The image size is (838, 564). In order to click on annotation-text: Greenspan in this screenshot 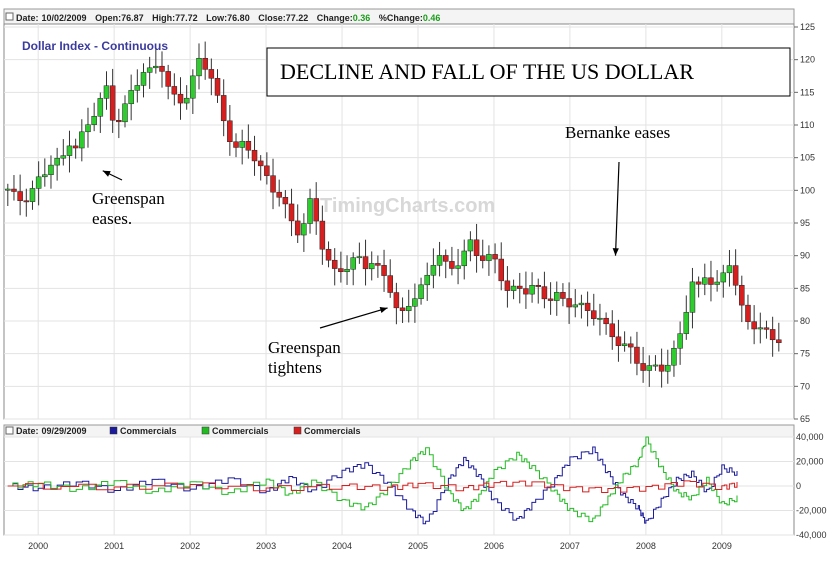, I will do `click(128, 198)`.